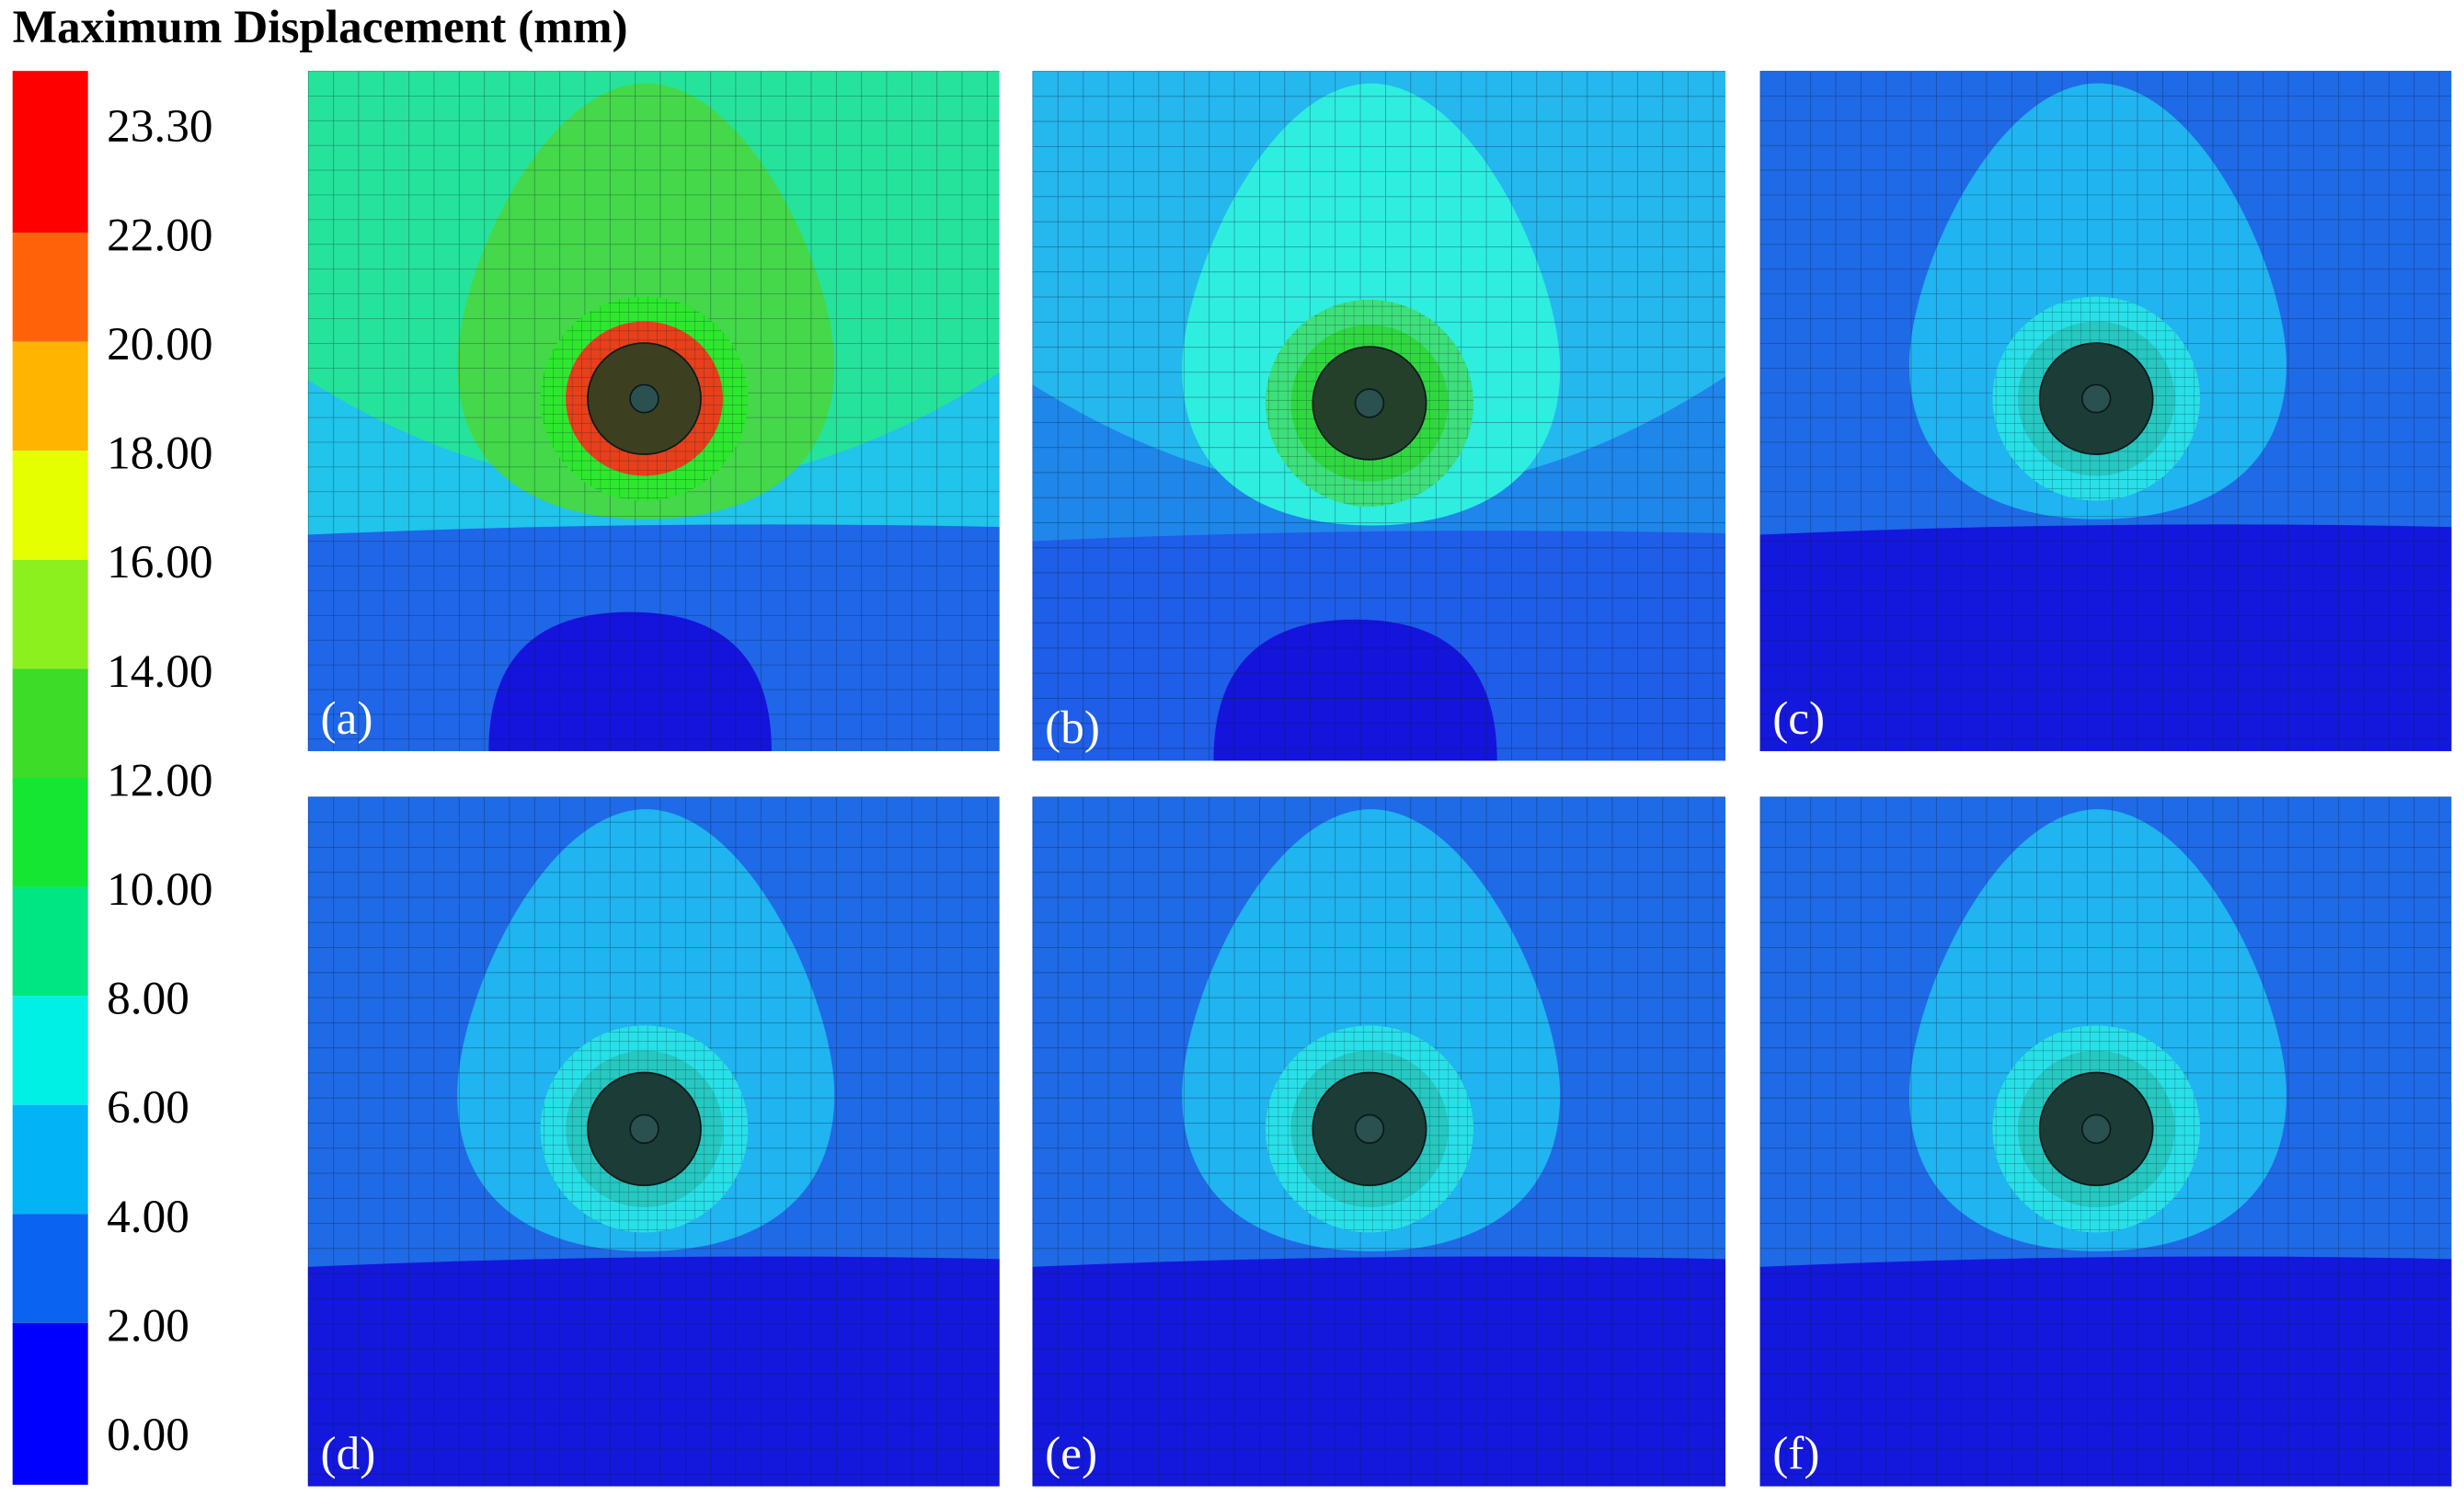 Image resolution: width=2464 pixels, height=1507 pixels. What do you see at coordinates (159, 780) in the screenshot?
I see `colorbar-label: 12.00` at bounding box center [159, 780].